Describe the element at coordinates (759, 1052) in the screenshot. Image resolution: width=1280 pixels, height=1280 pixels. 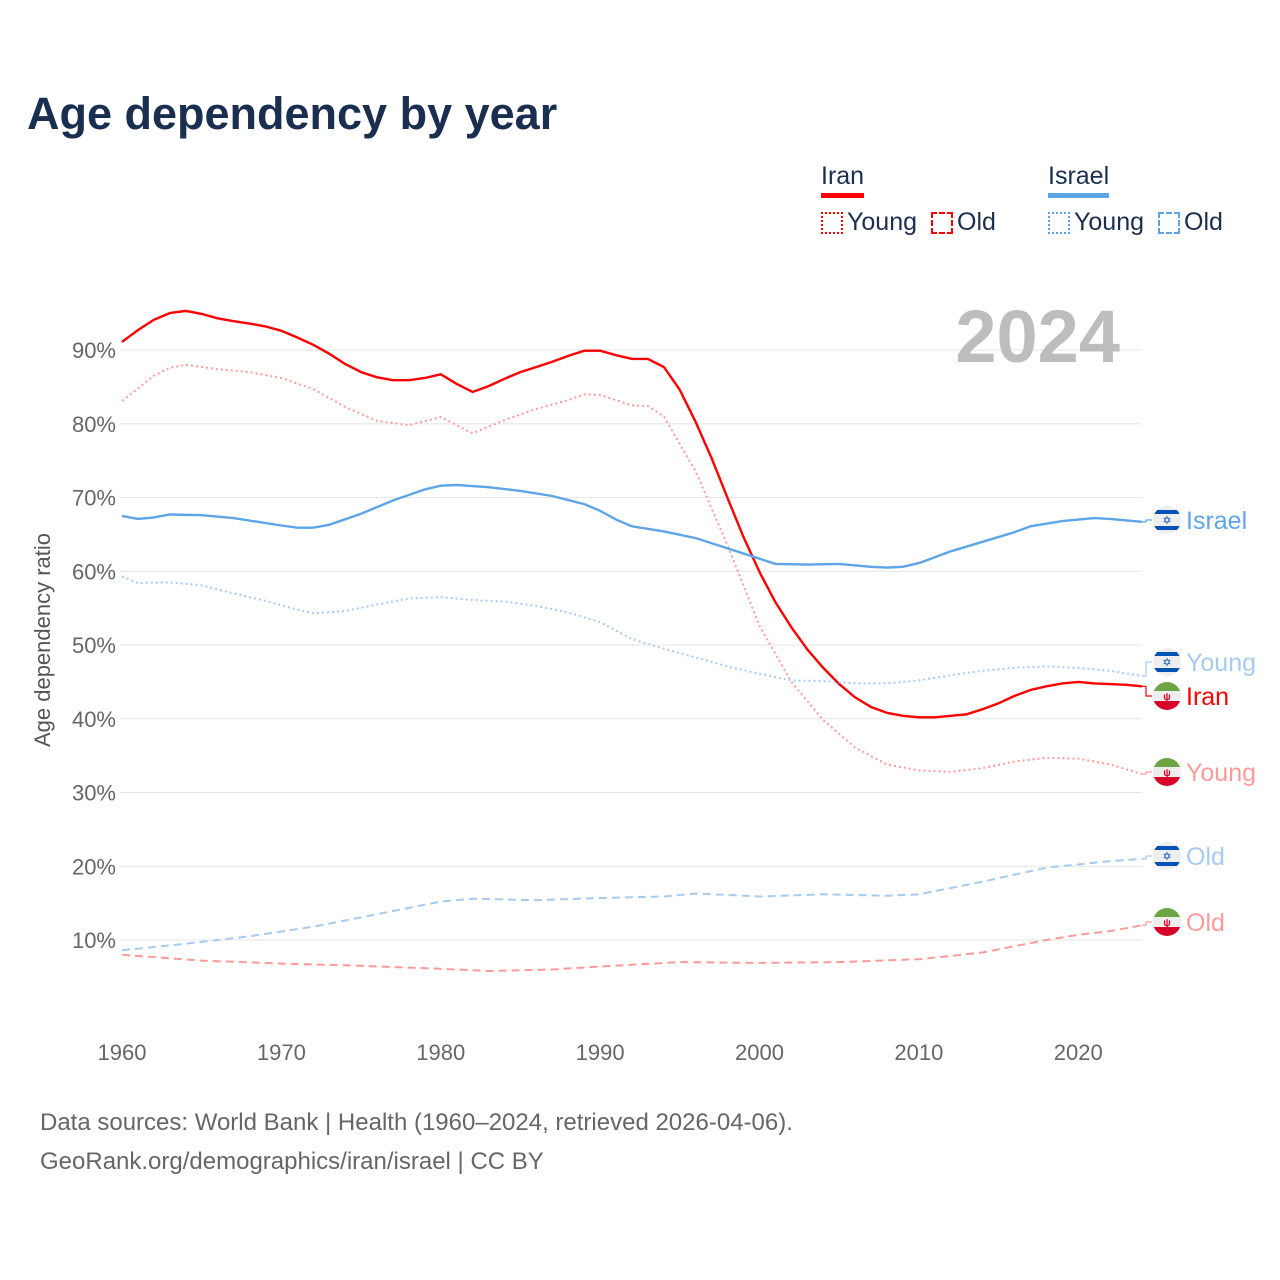
I see `x-tick-label: 2000` at that location.